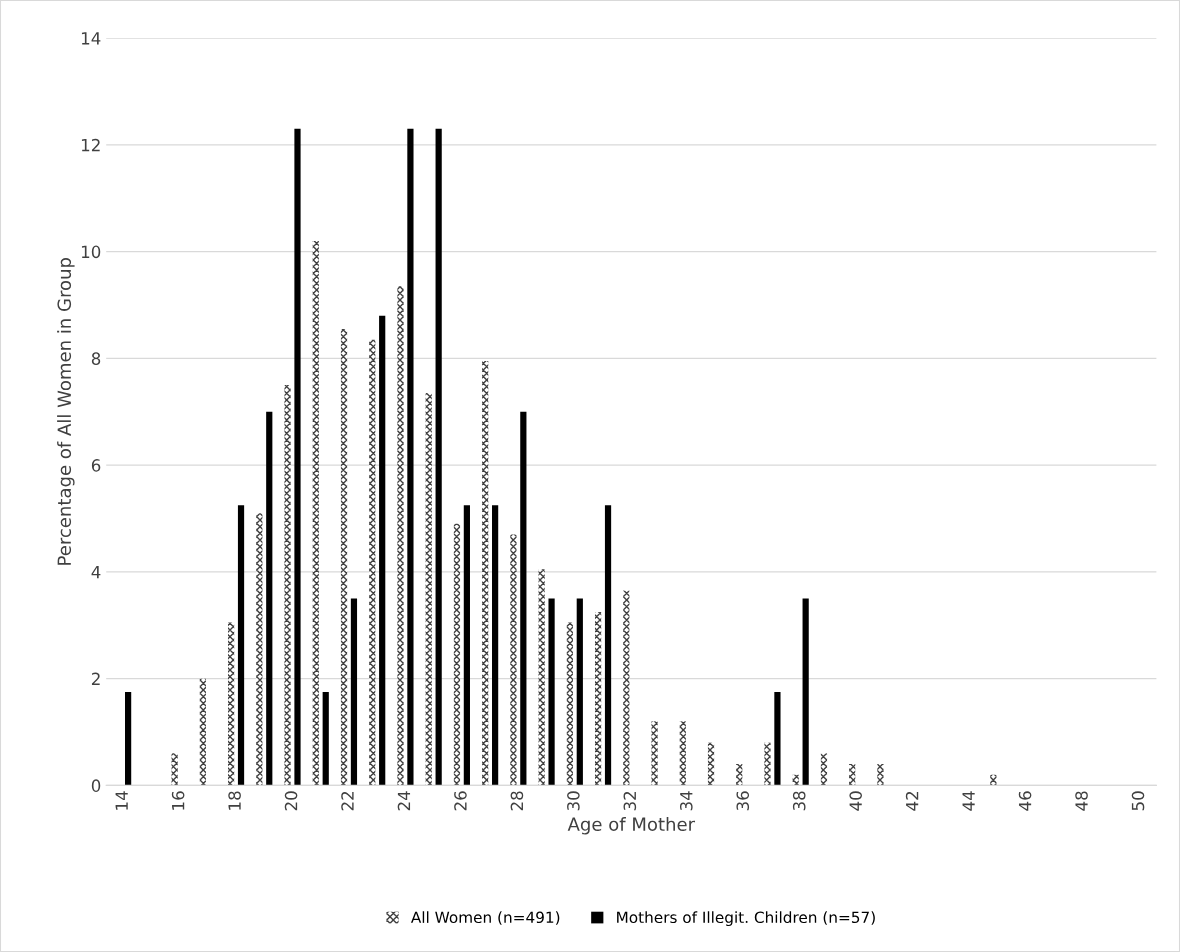 The image size is (1180, 952). I want to click on x-tick-label: 40, so click(855, 801).